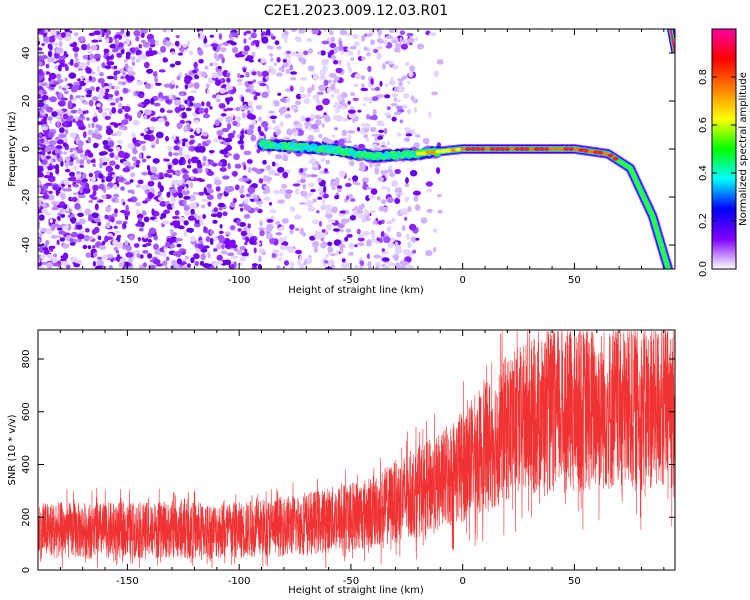 The height and width of the screenshot is (600, 750). What do you see at coordinates (26, 411) in the screenshot?
I see `snr-ytick-label: 600` at bounding box center [26, 411].